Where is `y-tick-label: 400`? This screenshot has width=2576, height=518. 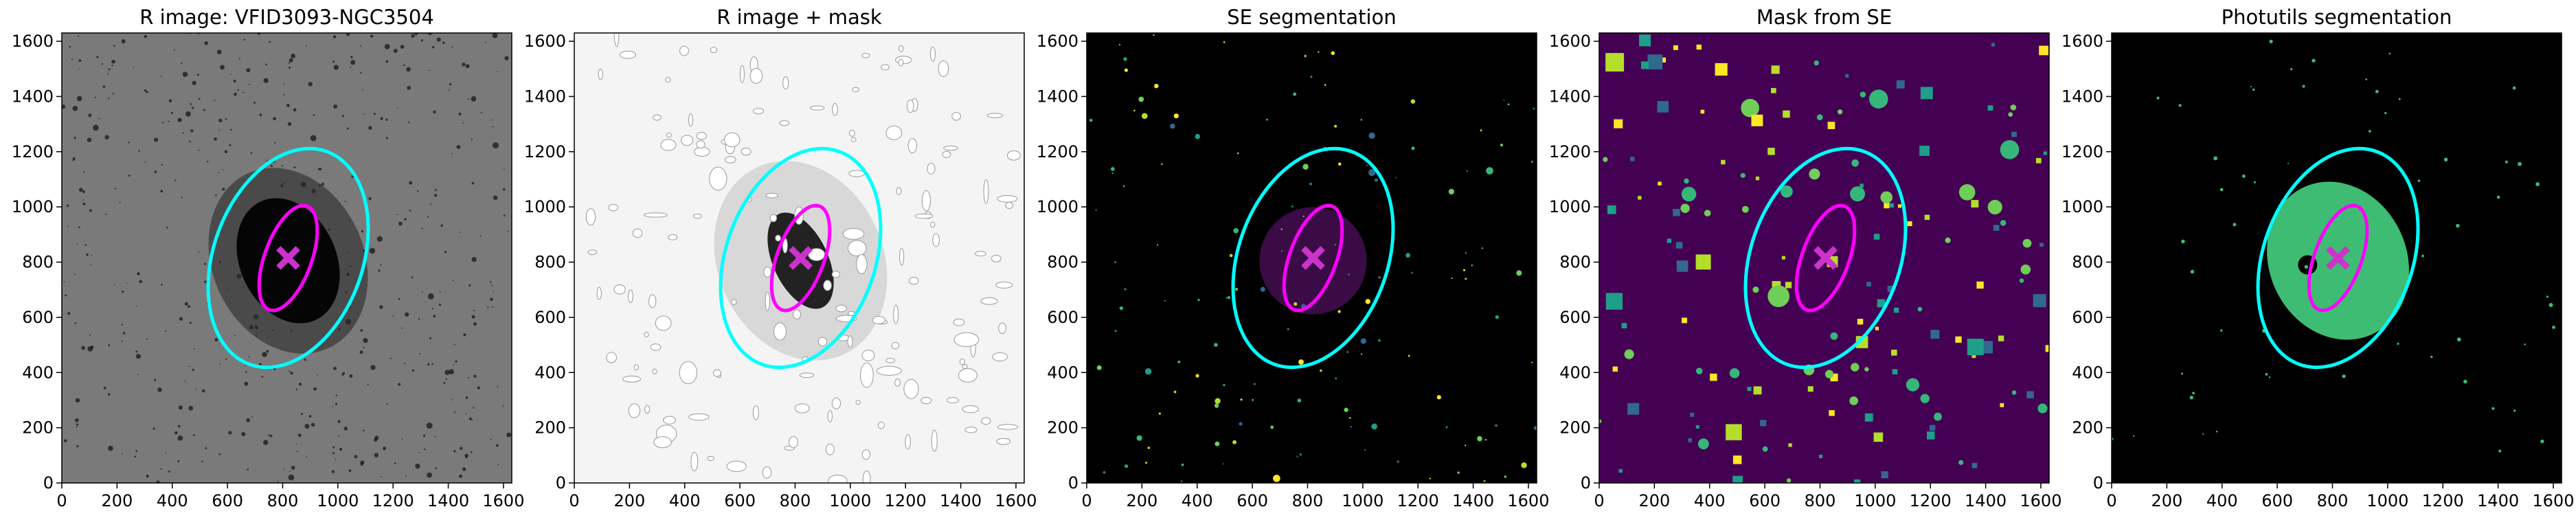 y-tick-label: 400 is located at coordinates (38, 372).